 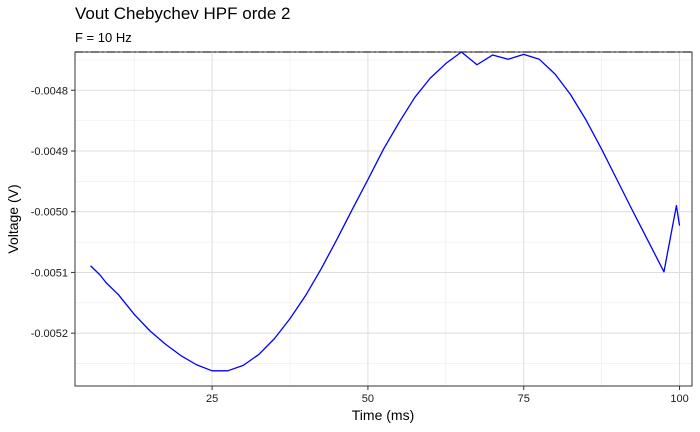 What do you see at coordinates (13, 218) in the screenshot?
I see `y-axis-title: Voltage (V)` at bounding box center [13, 218].